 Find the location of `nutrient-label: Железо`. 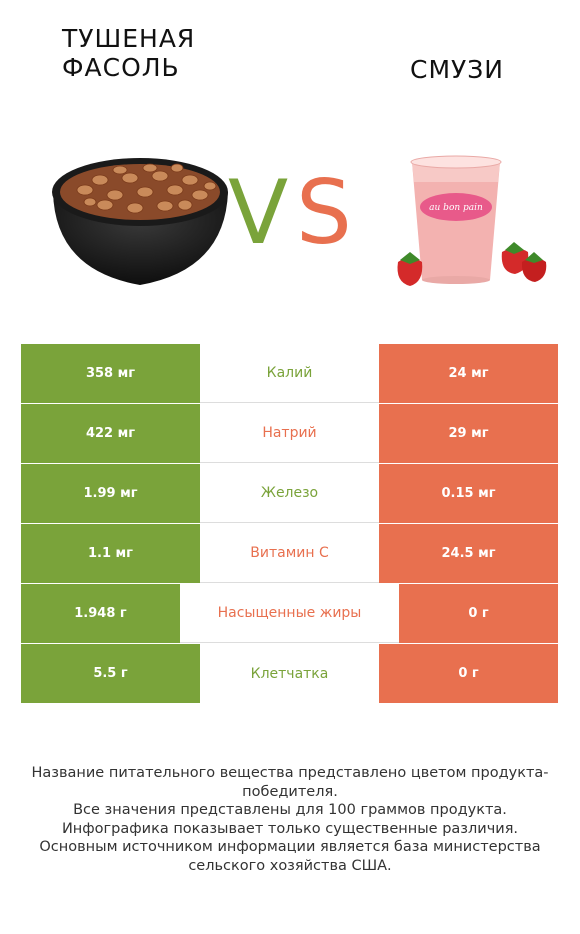

nutrient-label: Железо is located at coordinates (289, 493).